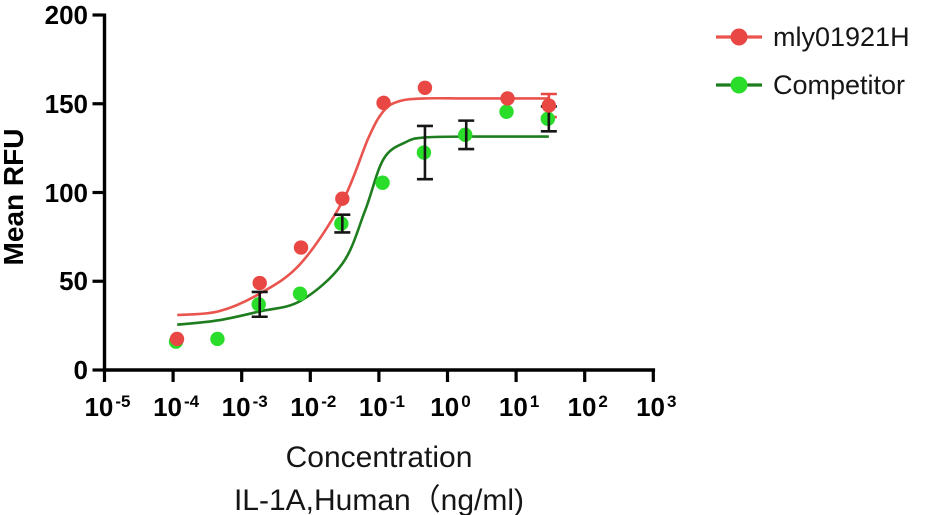 This screenshot has width=928, height=515. Describe the element at coordinates (80, 370) in the screenshot. I see `y-tick-label-0: 0` at that location.